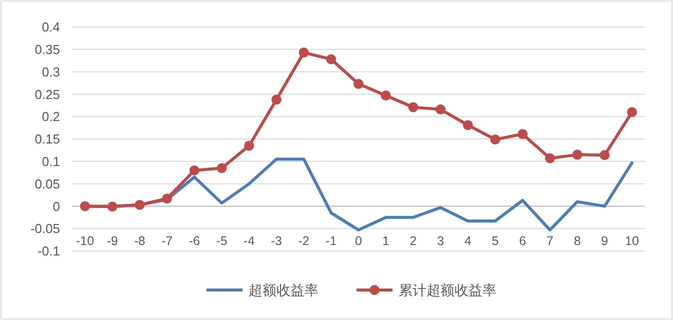  What do you see at coordinates (413, 241) in the screenshot?
I see `x-tick-label: 2` at bounding box center [413, 241].